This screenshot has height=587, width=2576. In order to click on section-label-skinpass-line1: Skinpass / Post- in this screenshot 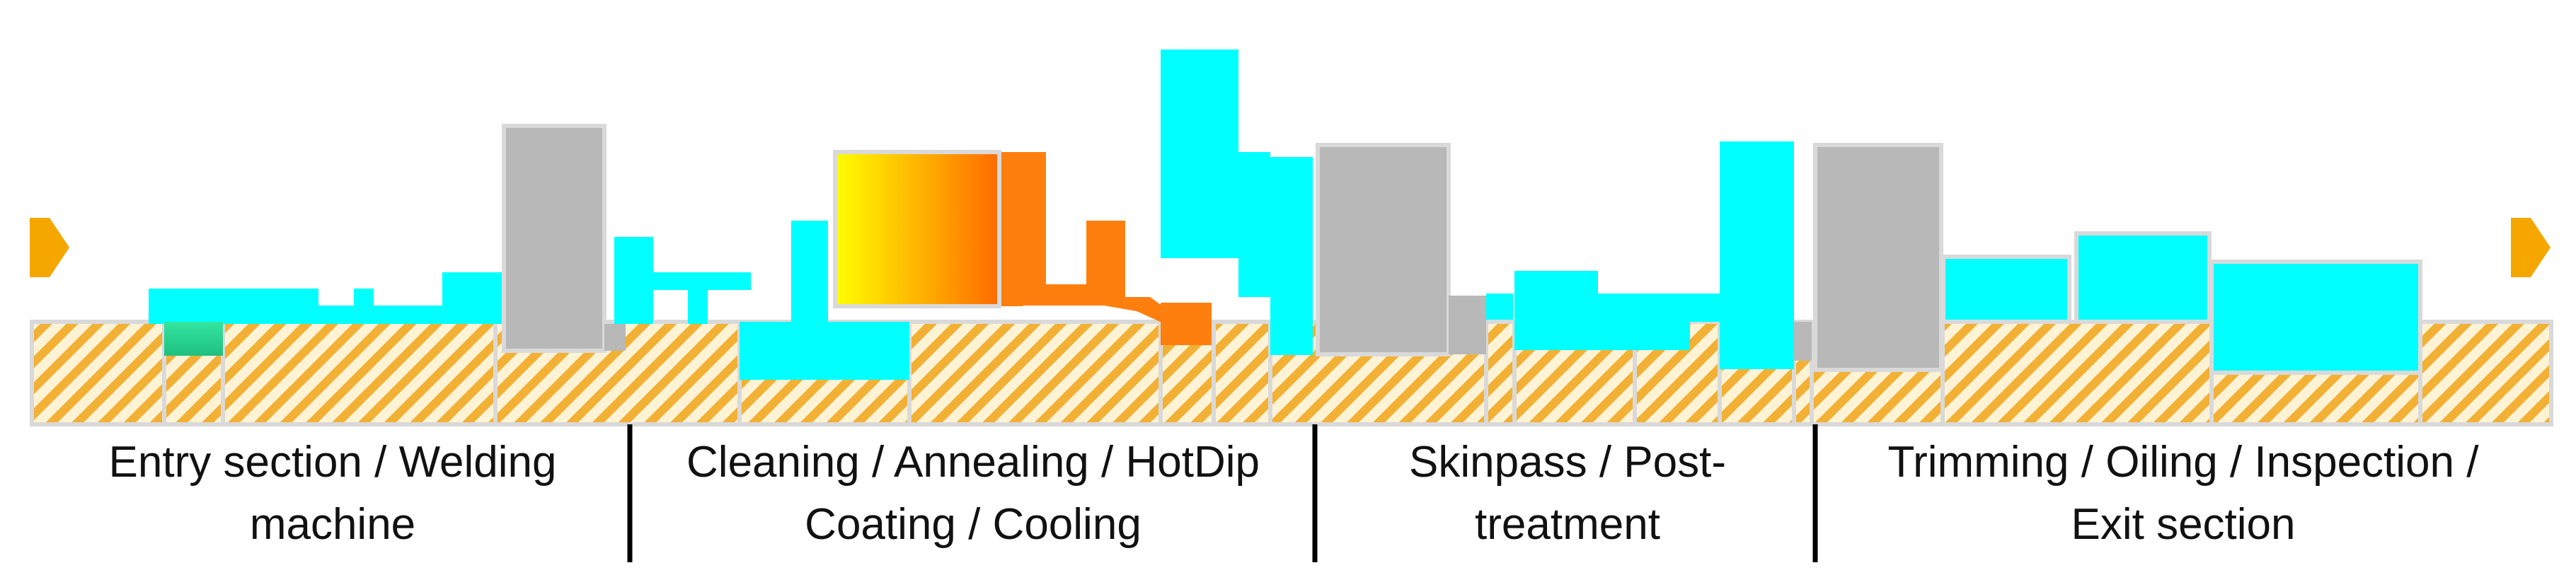, I will do `click(1567, 462)`.